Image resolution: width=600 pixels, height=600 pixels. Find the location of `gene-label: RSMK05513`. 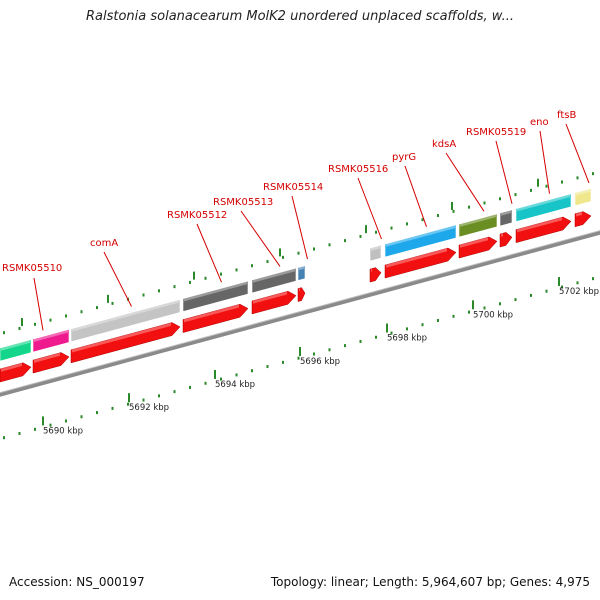

gene-label: RSMK05513 is located at coordinates (243, 202).